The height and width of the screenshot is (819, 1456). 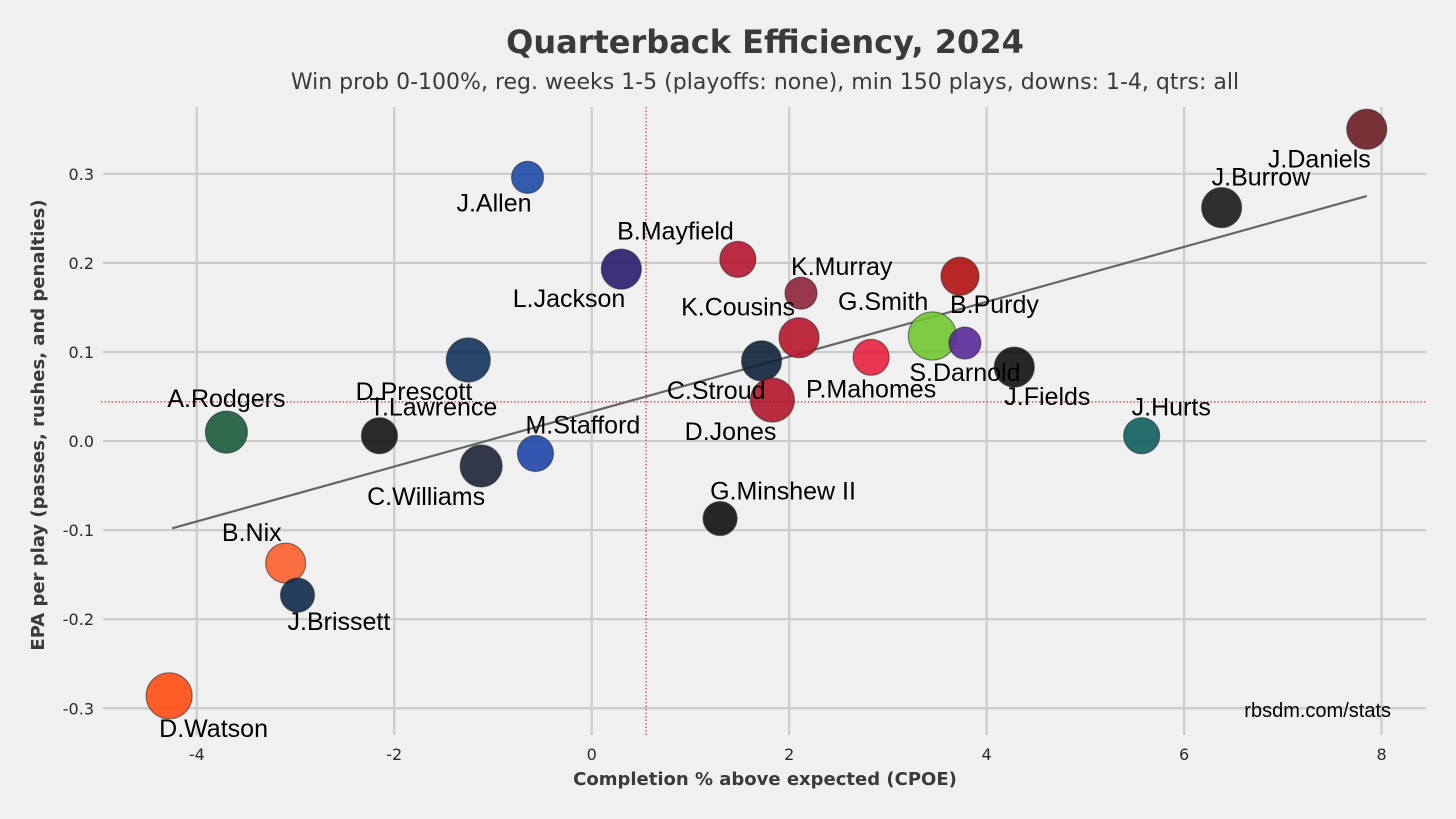 What do you see at coordinates (414, 392) in the screenshot?
I see `point-label: D.Prescott` at bounding box center [414, 392].